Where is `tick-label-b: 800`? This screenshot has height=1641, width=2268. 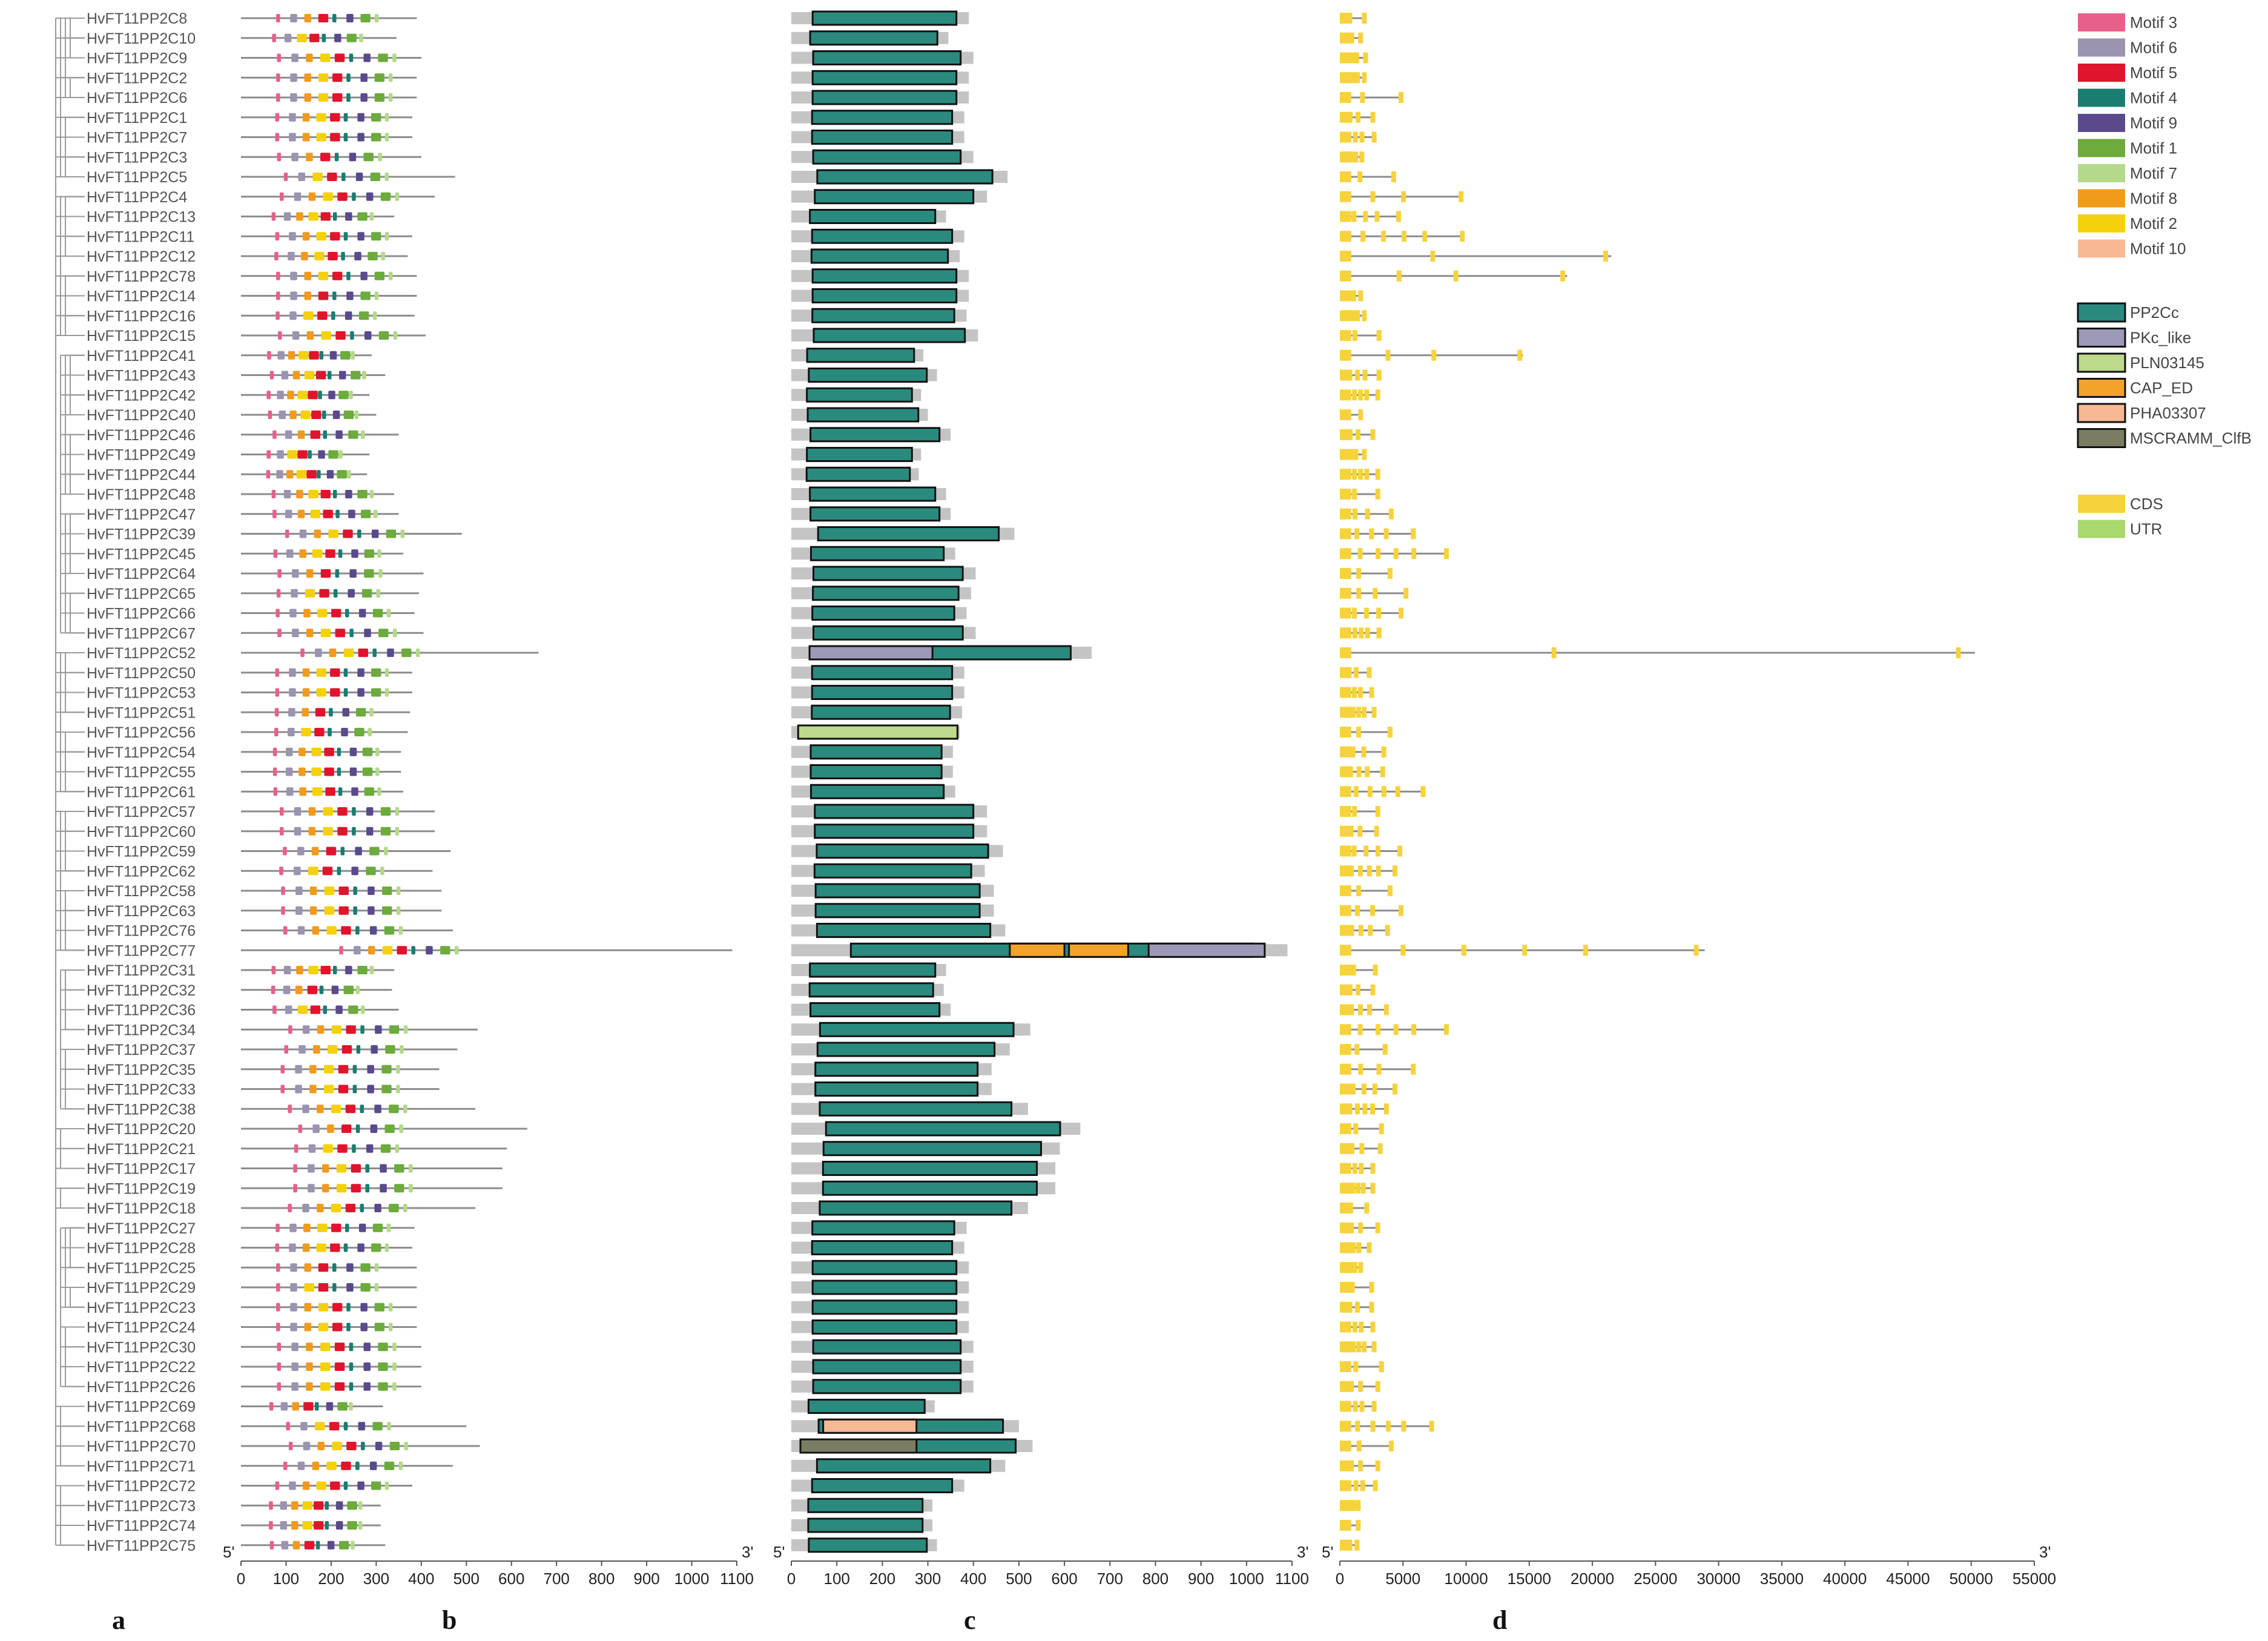 tick-label-b: 800 is located at coordinates (601, 1579).